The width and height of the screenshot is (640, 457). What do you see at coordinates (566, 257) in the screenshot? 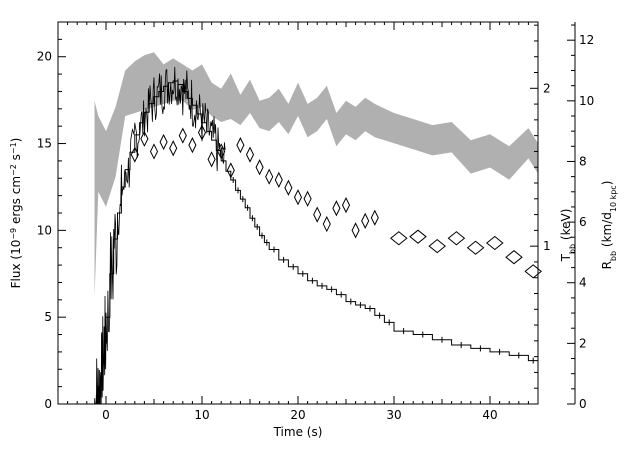
I see `y-temp-label-part: T` at bounding box center [566, 257].